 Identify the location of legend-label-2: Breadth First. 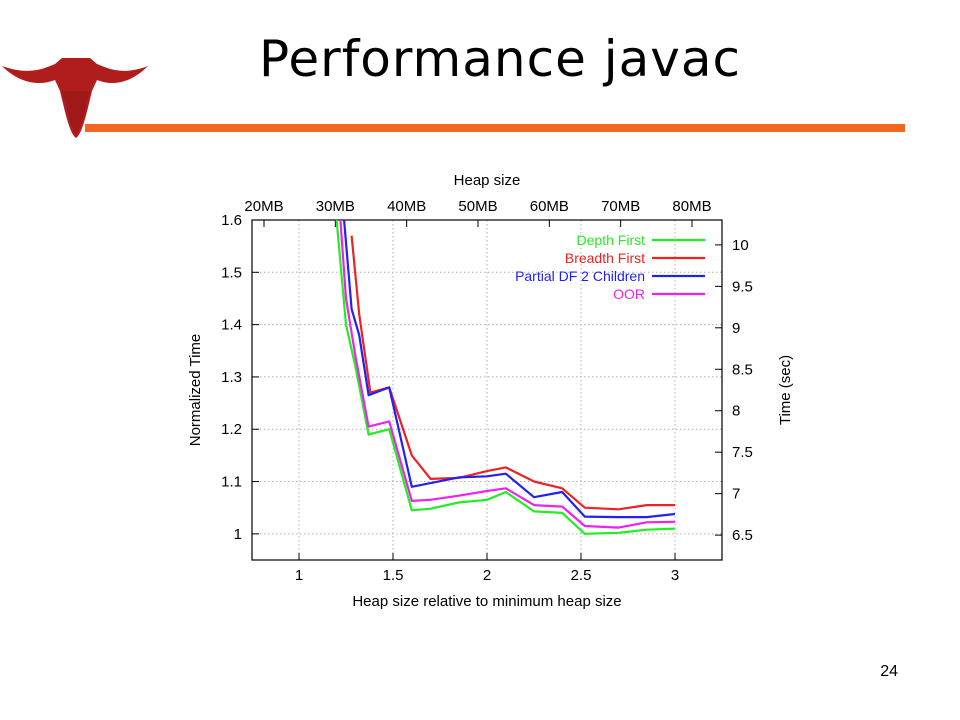
(605, 258).